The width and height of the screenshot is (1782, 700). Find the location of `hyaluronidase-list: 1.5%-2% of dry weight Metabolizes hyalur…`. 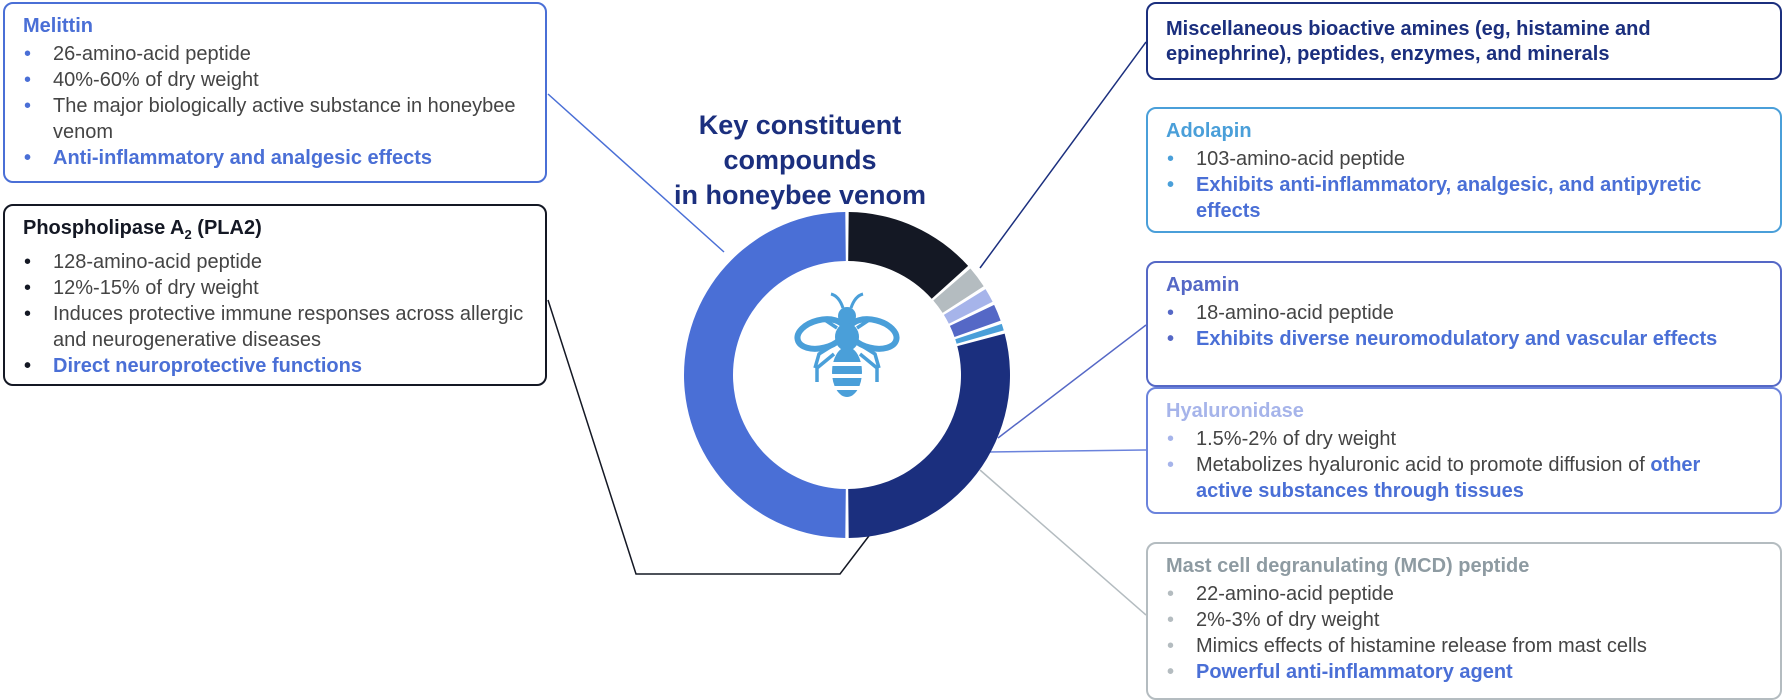

hyaluronidase-list: 1.5%-2% of dry weight Metabolizes hyalur… is located at coordinates (1464, 465).